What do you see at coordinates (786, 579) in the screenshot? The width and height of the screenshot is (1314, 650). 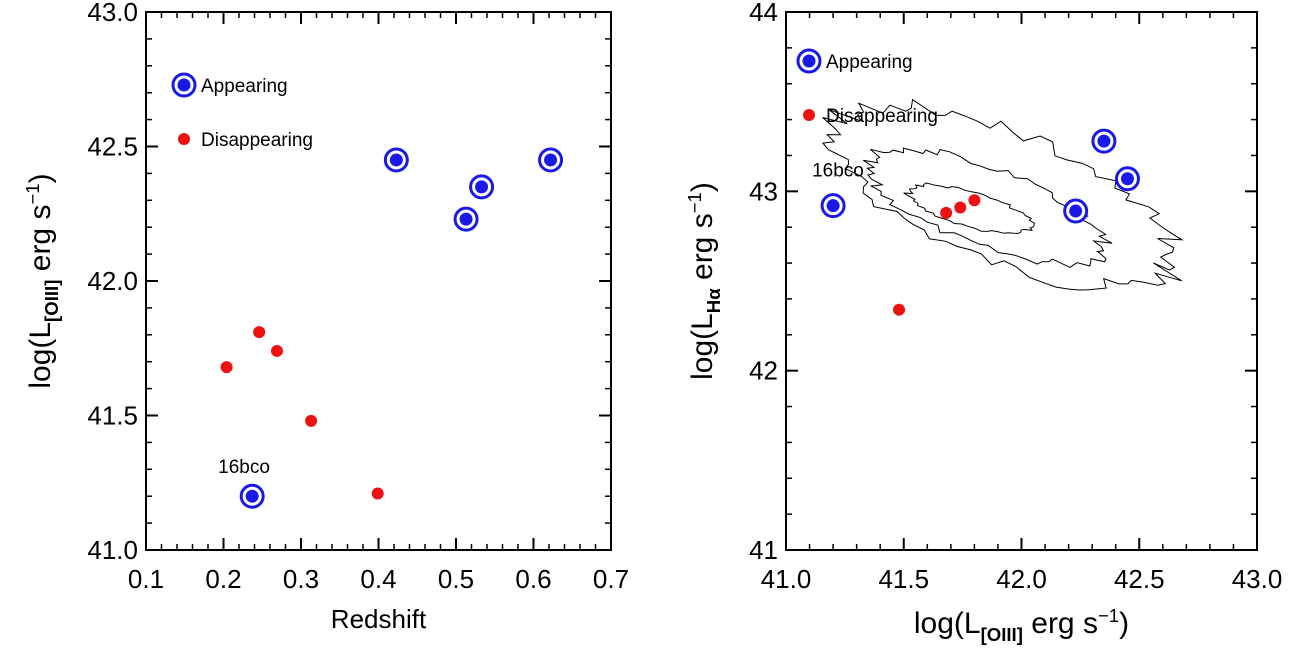 I see `x-tick-label: 41.0` at bounding box center [786, 579].